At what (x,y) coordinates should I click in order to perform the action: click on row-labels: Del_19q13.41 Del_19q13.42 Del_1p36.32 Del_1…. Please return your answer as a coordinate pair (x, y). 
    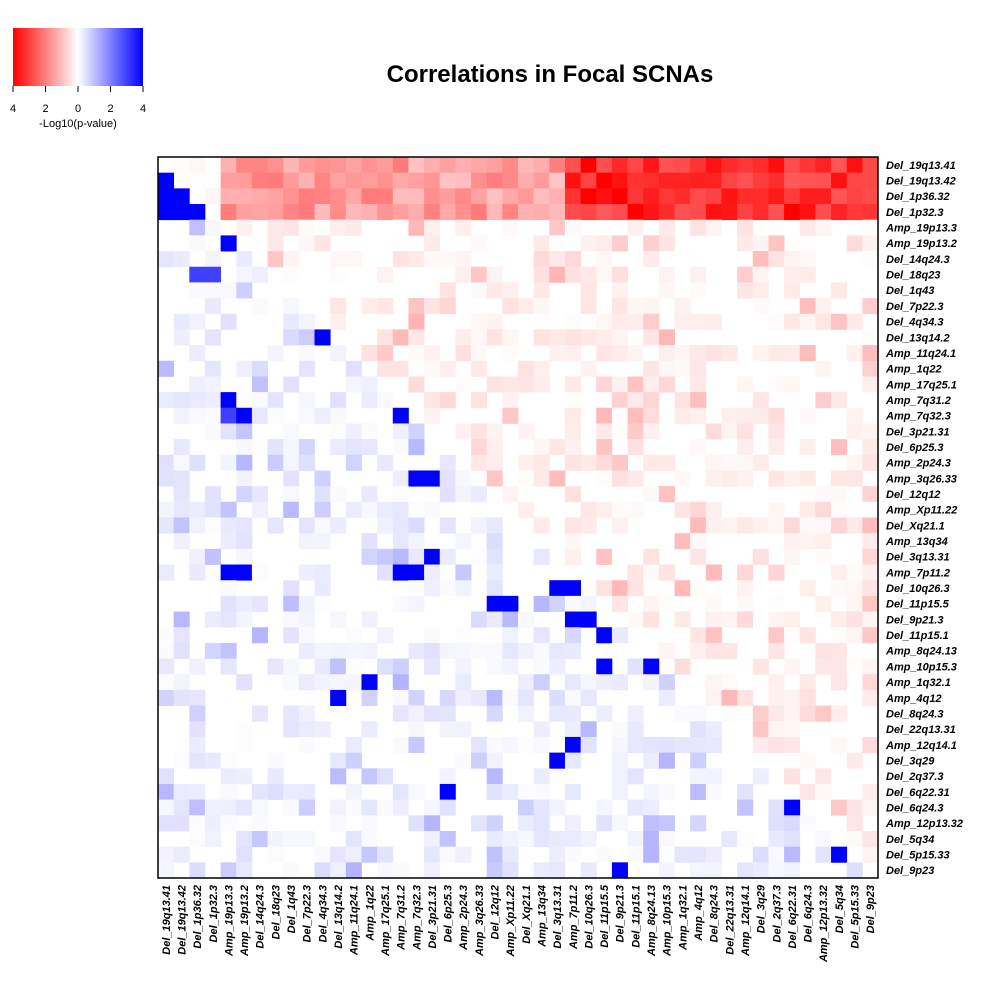
    Looking at the image, I should click on (924, 518).